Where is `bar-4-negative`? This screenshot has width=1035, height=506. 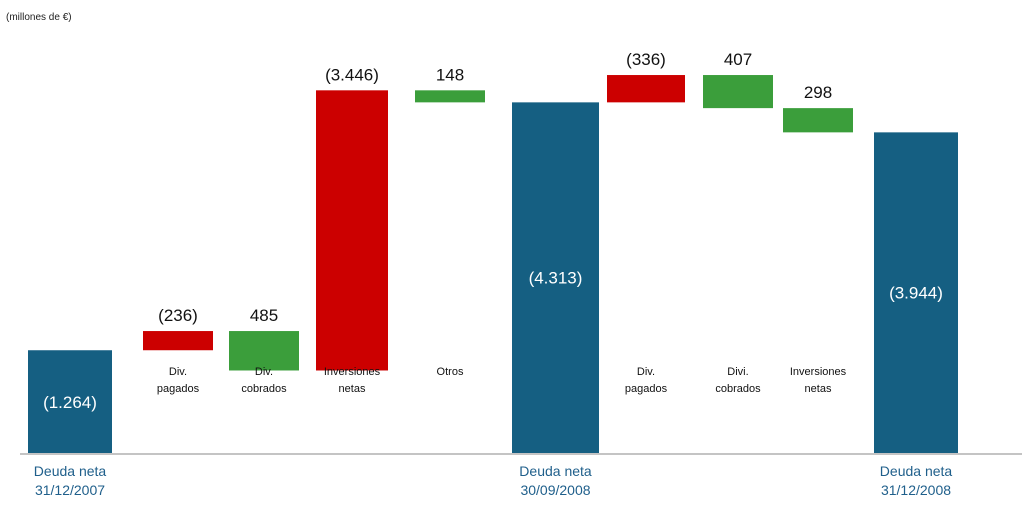 bar-4-negative is located at coordinates (352, 230).